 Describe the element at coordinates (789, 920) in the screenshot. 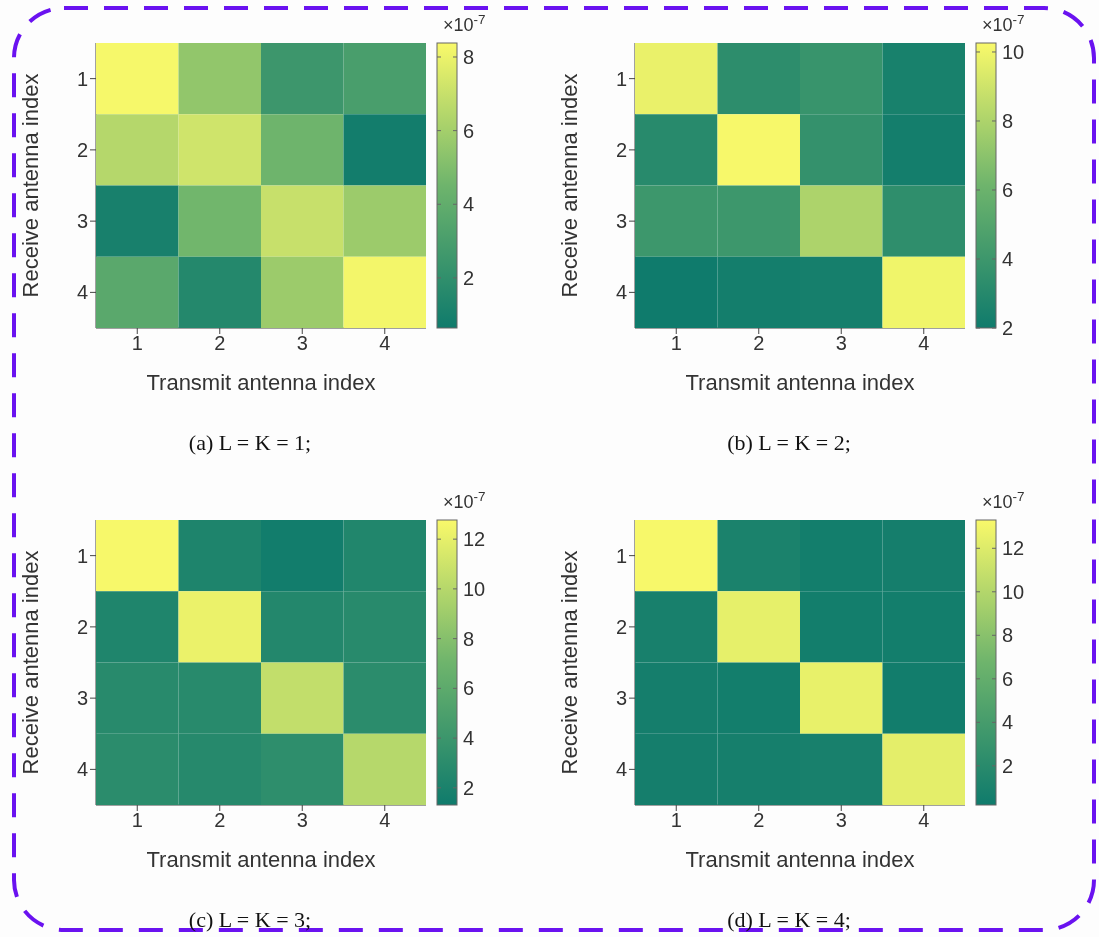

I see `text: (d) L = K = 4;` at that location.